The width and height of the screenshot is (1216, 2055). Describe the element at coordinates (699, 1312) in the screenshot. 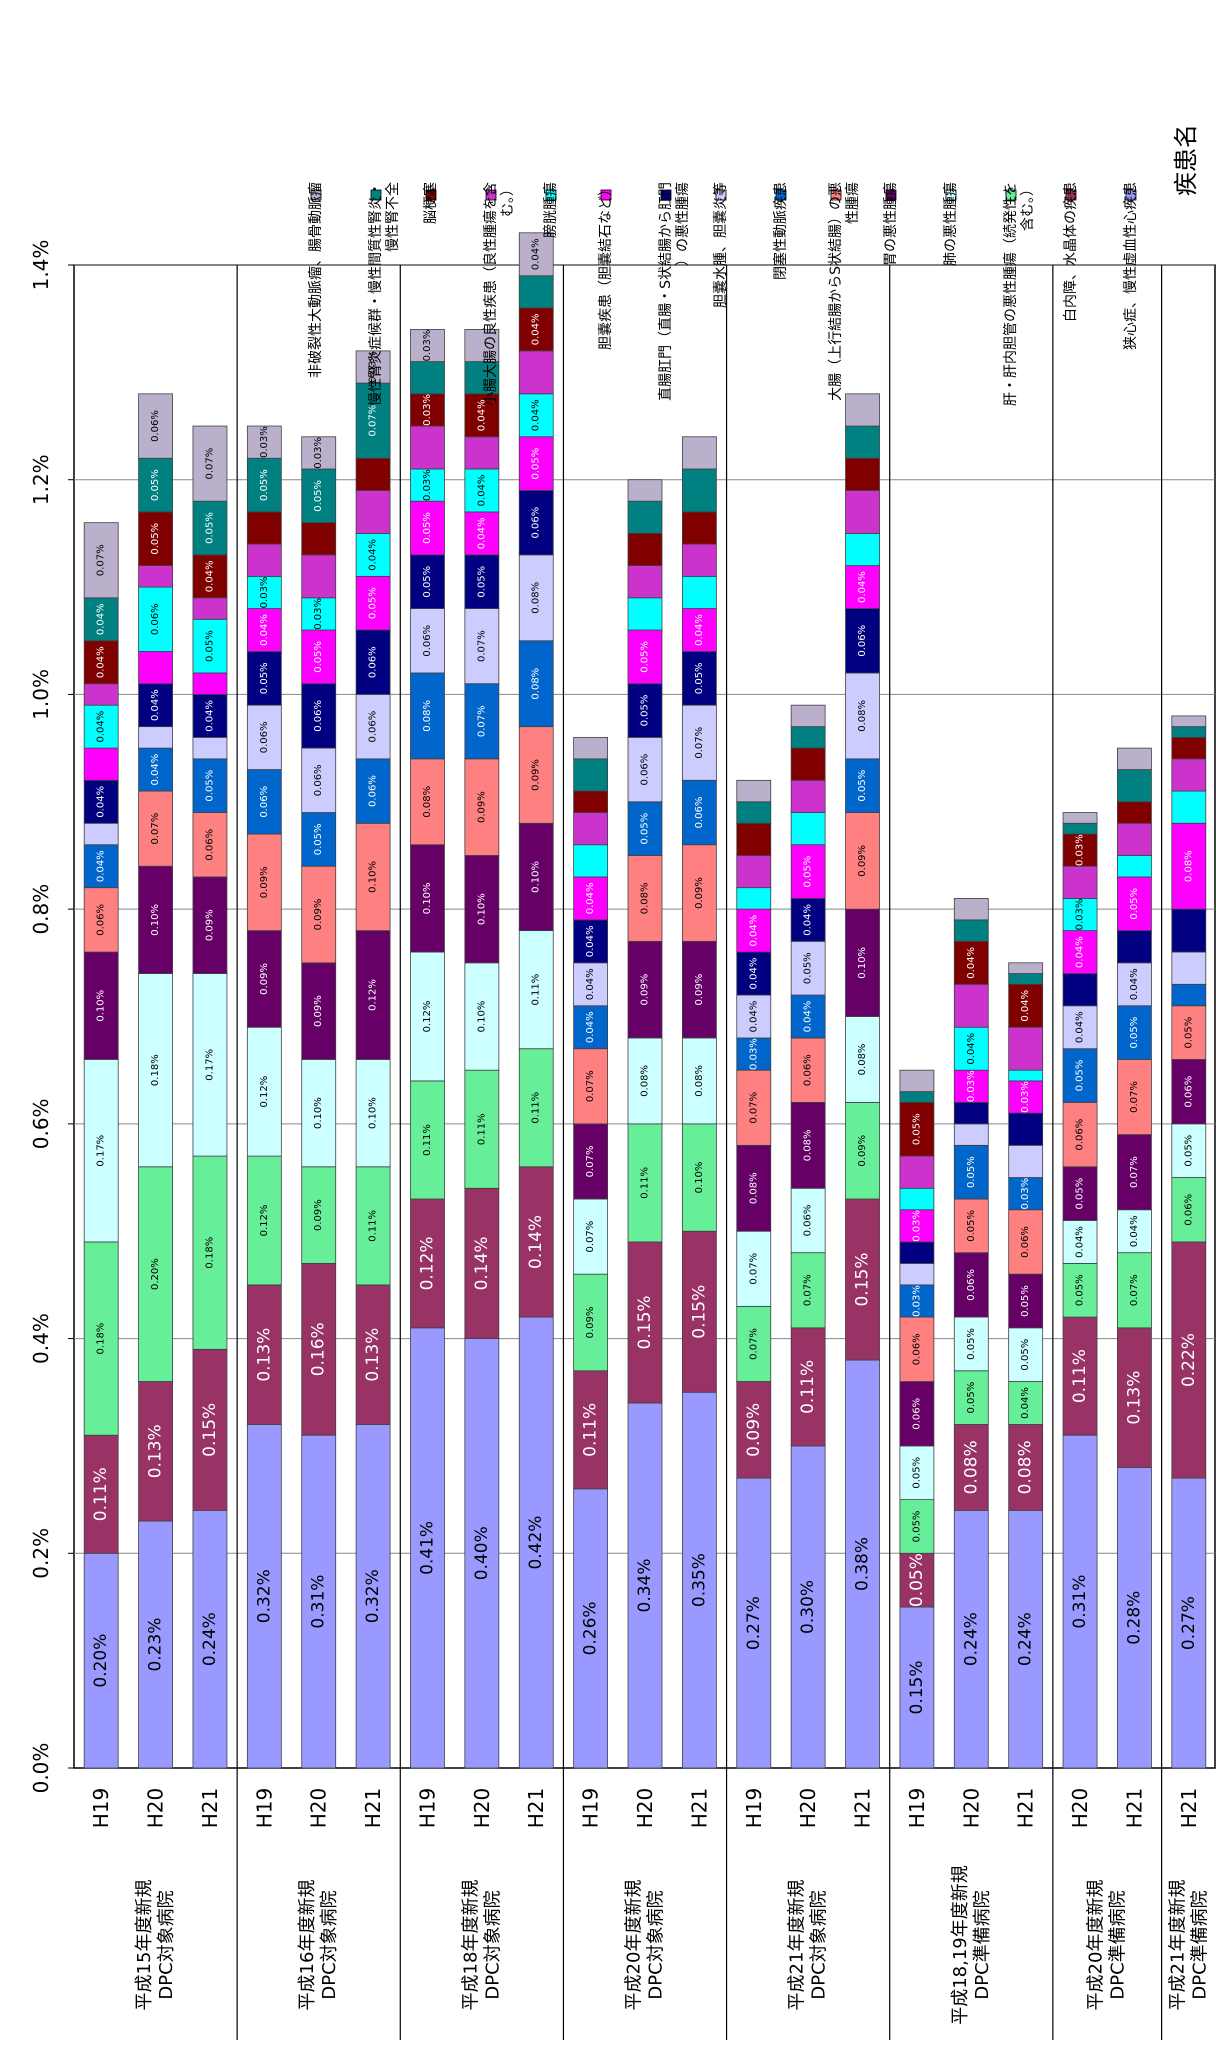

I see `data-label: 0.15%` at that location.